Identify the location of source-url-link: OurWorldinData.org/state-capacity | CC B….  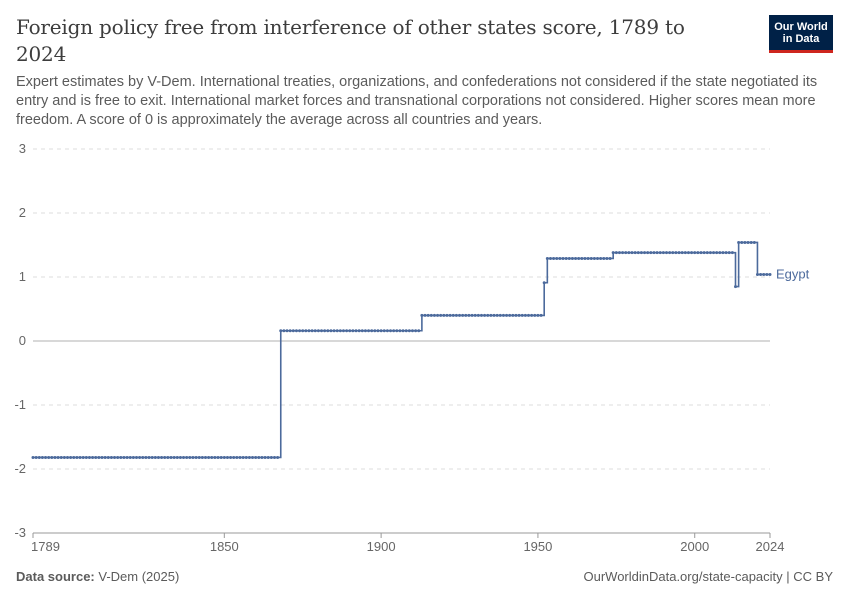
(708, 576).